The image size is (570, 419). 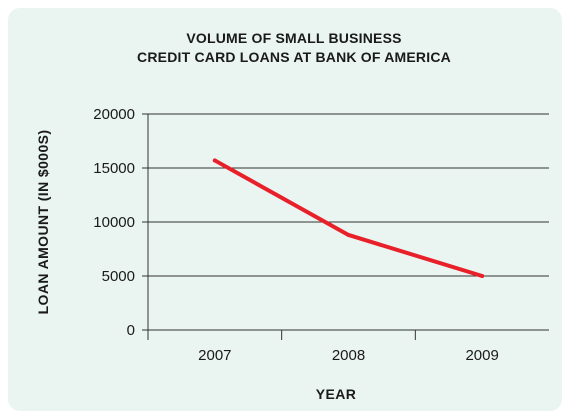 I want to click on x-tick-label: 2008, so click(x=348, y=355).